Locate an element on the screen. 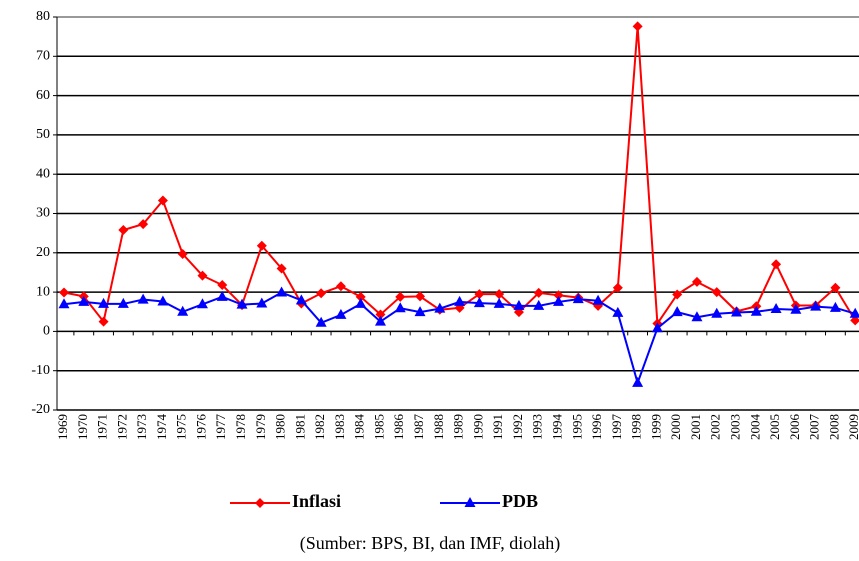 This screenshot has width=859, height=561. x-tick-label: 1996 is located at coordinates (596, 427).